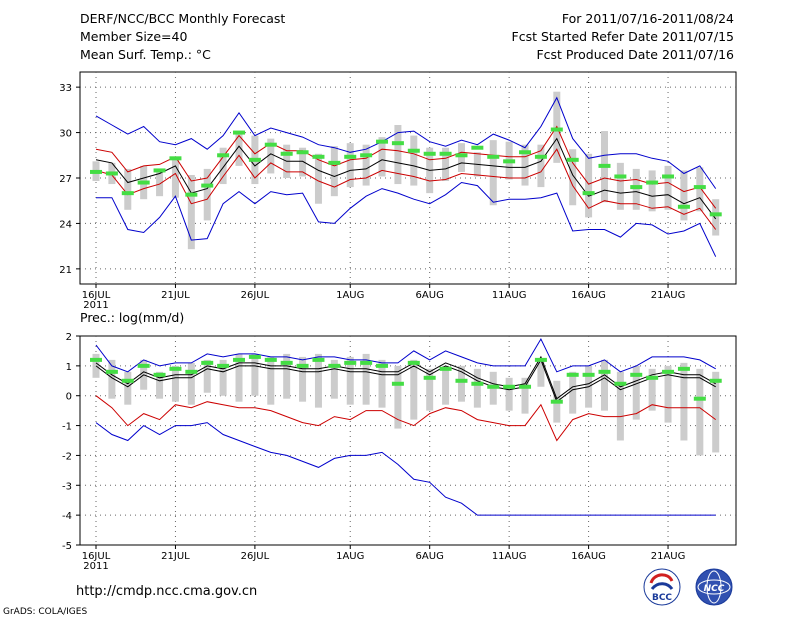 The height and width of the screenshot is (618, 800). What do you see at coordinates (67, 546) in the screenshot?
I see `precip-ytick-label: -5` at bounding box center [67, 546].